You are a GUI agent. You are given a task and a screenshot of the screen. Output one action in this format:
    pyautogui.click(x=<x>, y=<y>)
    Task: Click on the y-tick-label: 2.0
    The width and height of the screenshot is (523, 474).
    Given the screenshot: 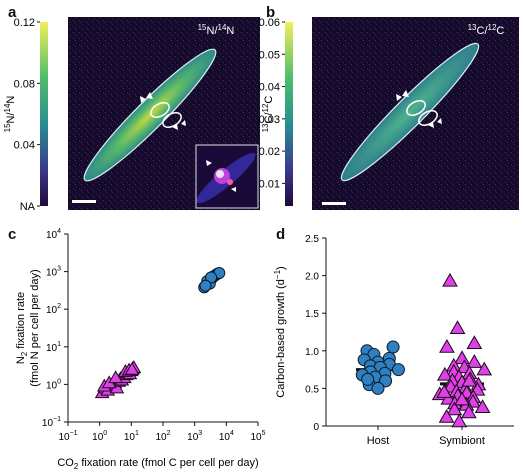 What is the action you would take?
    pyautogui.click(x=312, y=277)
    